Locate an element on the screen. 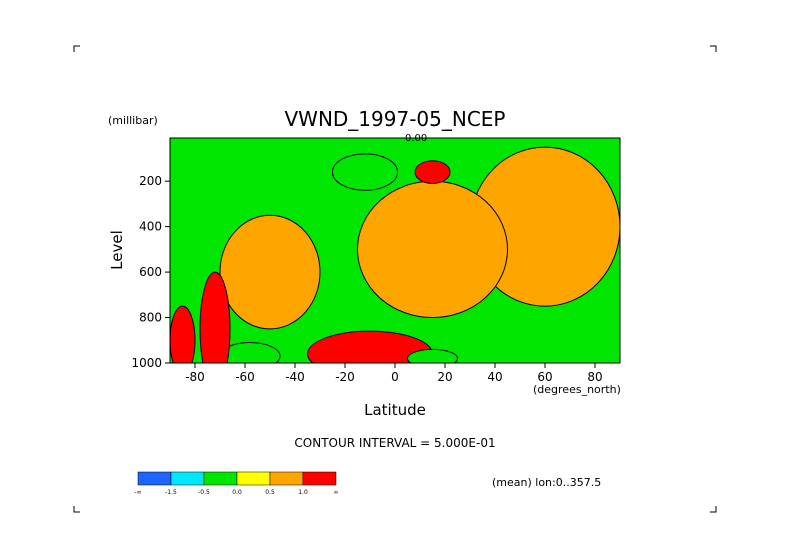 Image resolution: width=789 pixels, height=558 pixels. x-axis-label: Latitude is located at coordinates (395, 410).